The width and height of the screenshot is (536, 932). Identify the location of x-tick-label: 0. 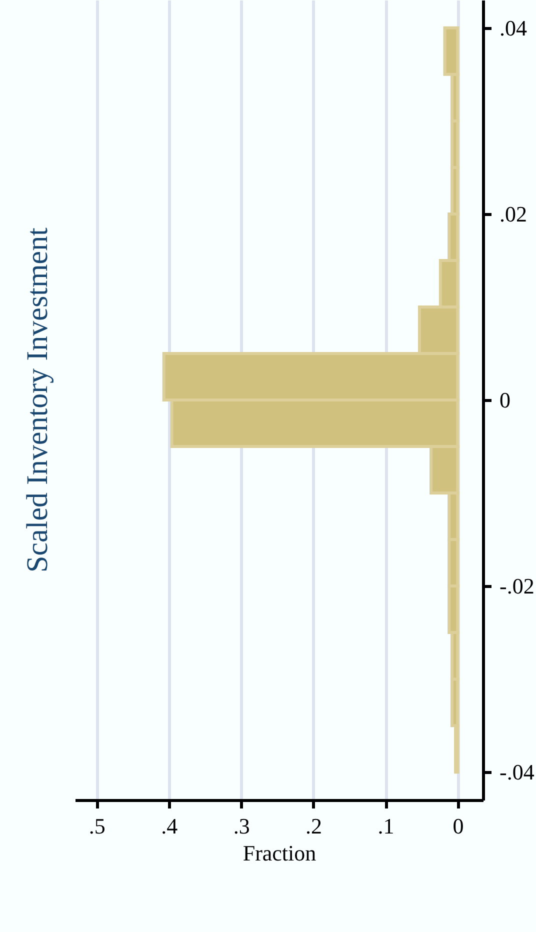
(458, 826).